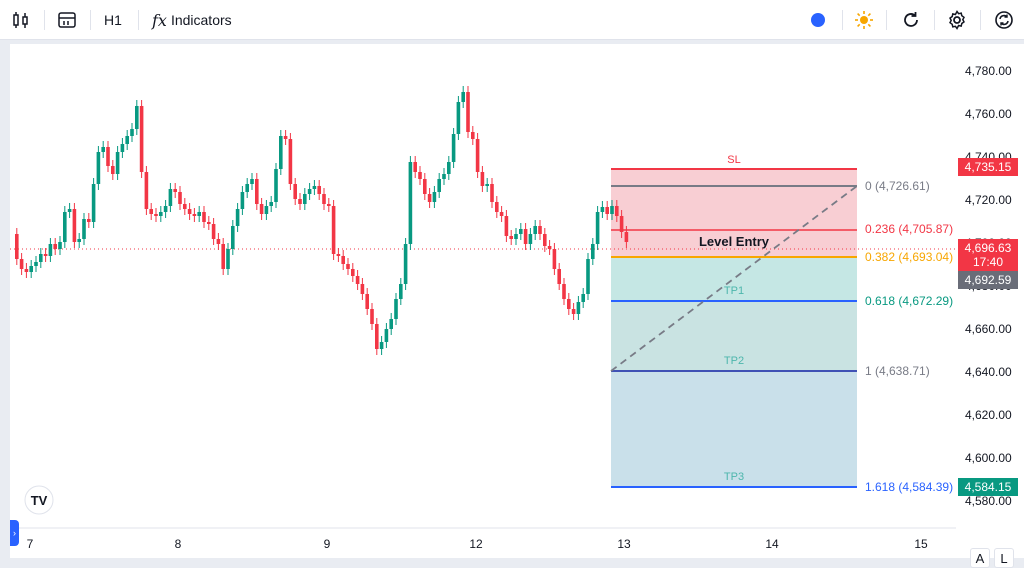 The image size is (1024, 568). I want to click on tp1-zone, so click(734, 279).